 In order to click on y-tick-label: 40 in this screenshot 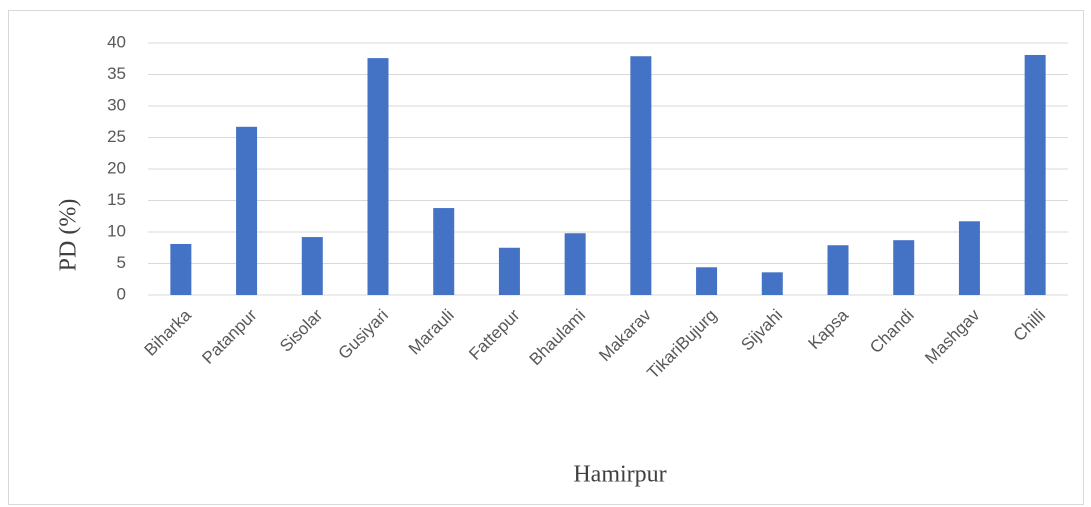, I will do `click(116, 41)`.